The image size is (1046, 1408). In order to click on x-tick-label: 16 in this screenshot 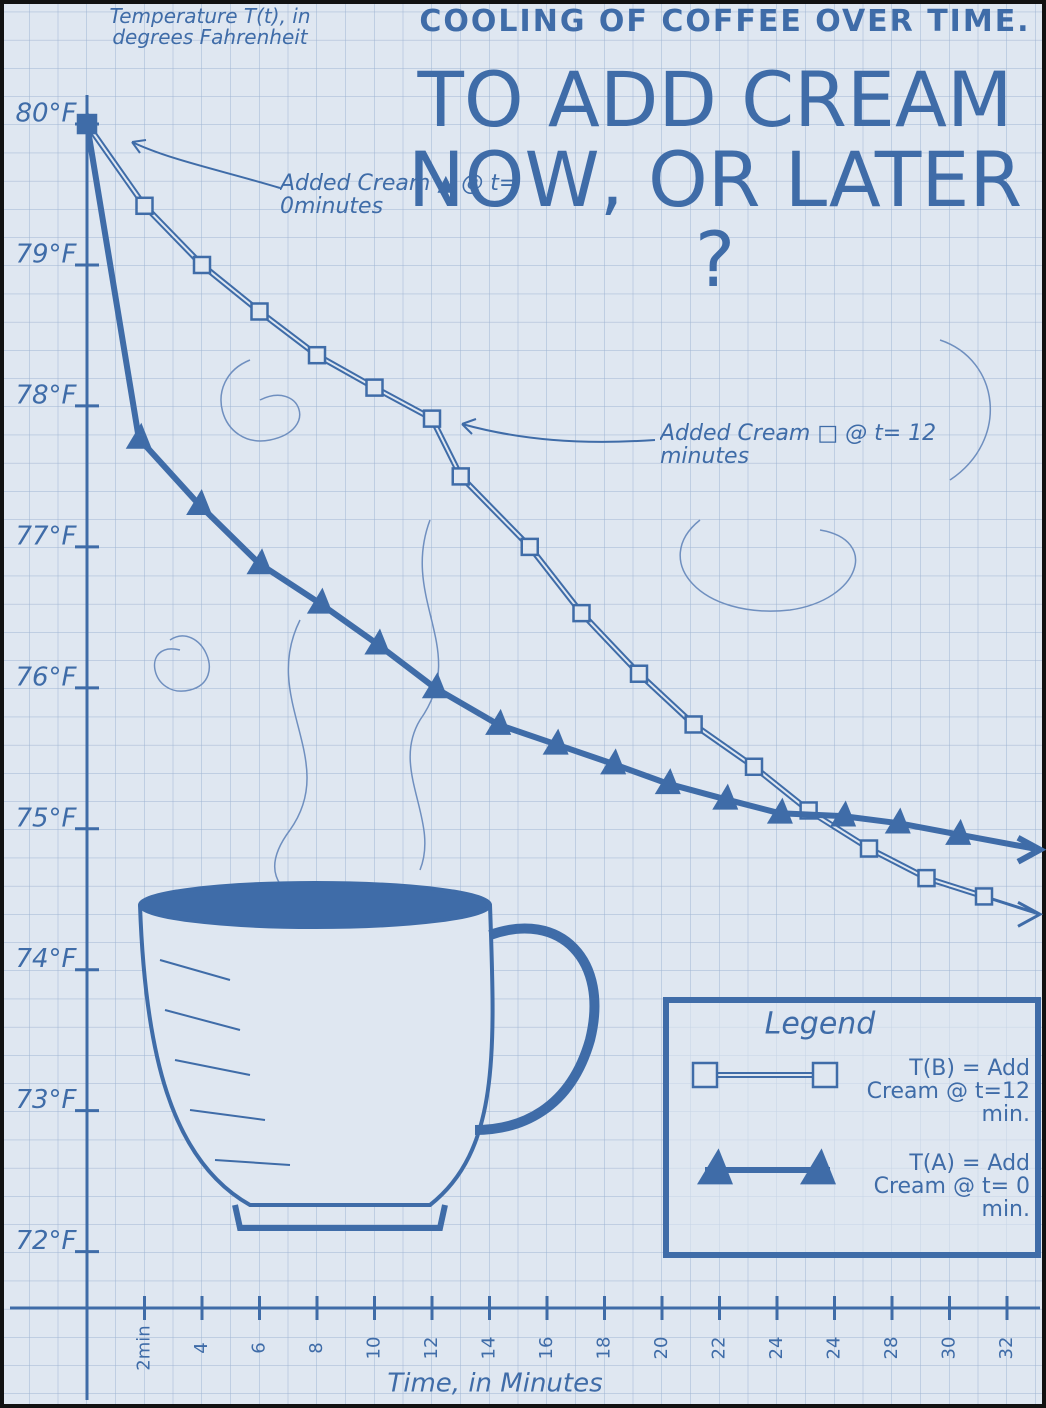, I will do `click(546, 1348)`.